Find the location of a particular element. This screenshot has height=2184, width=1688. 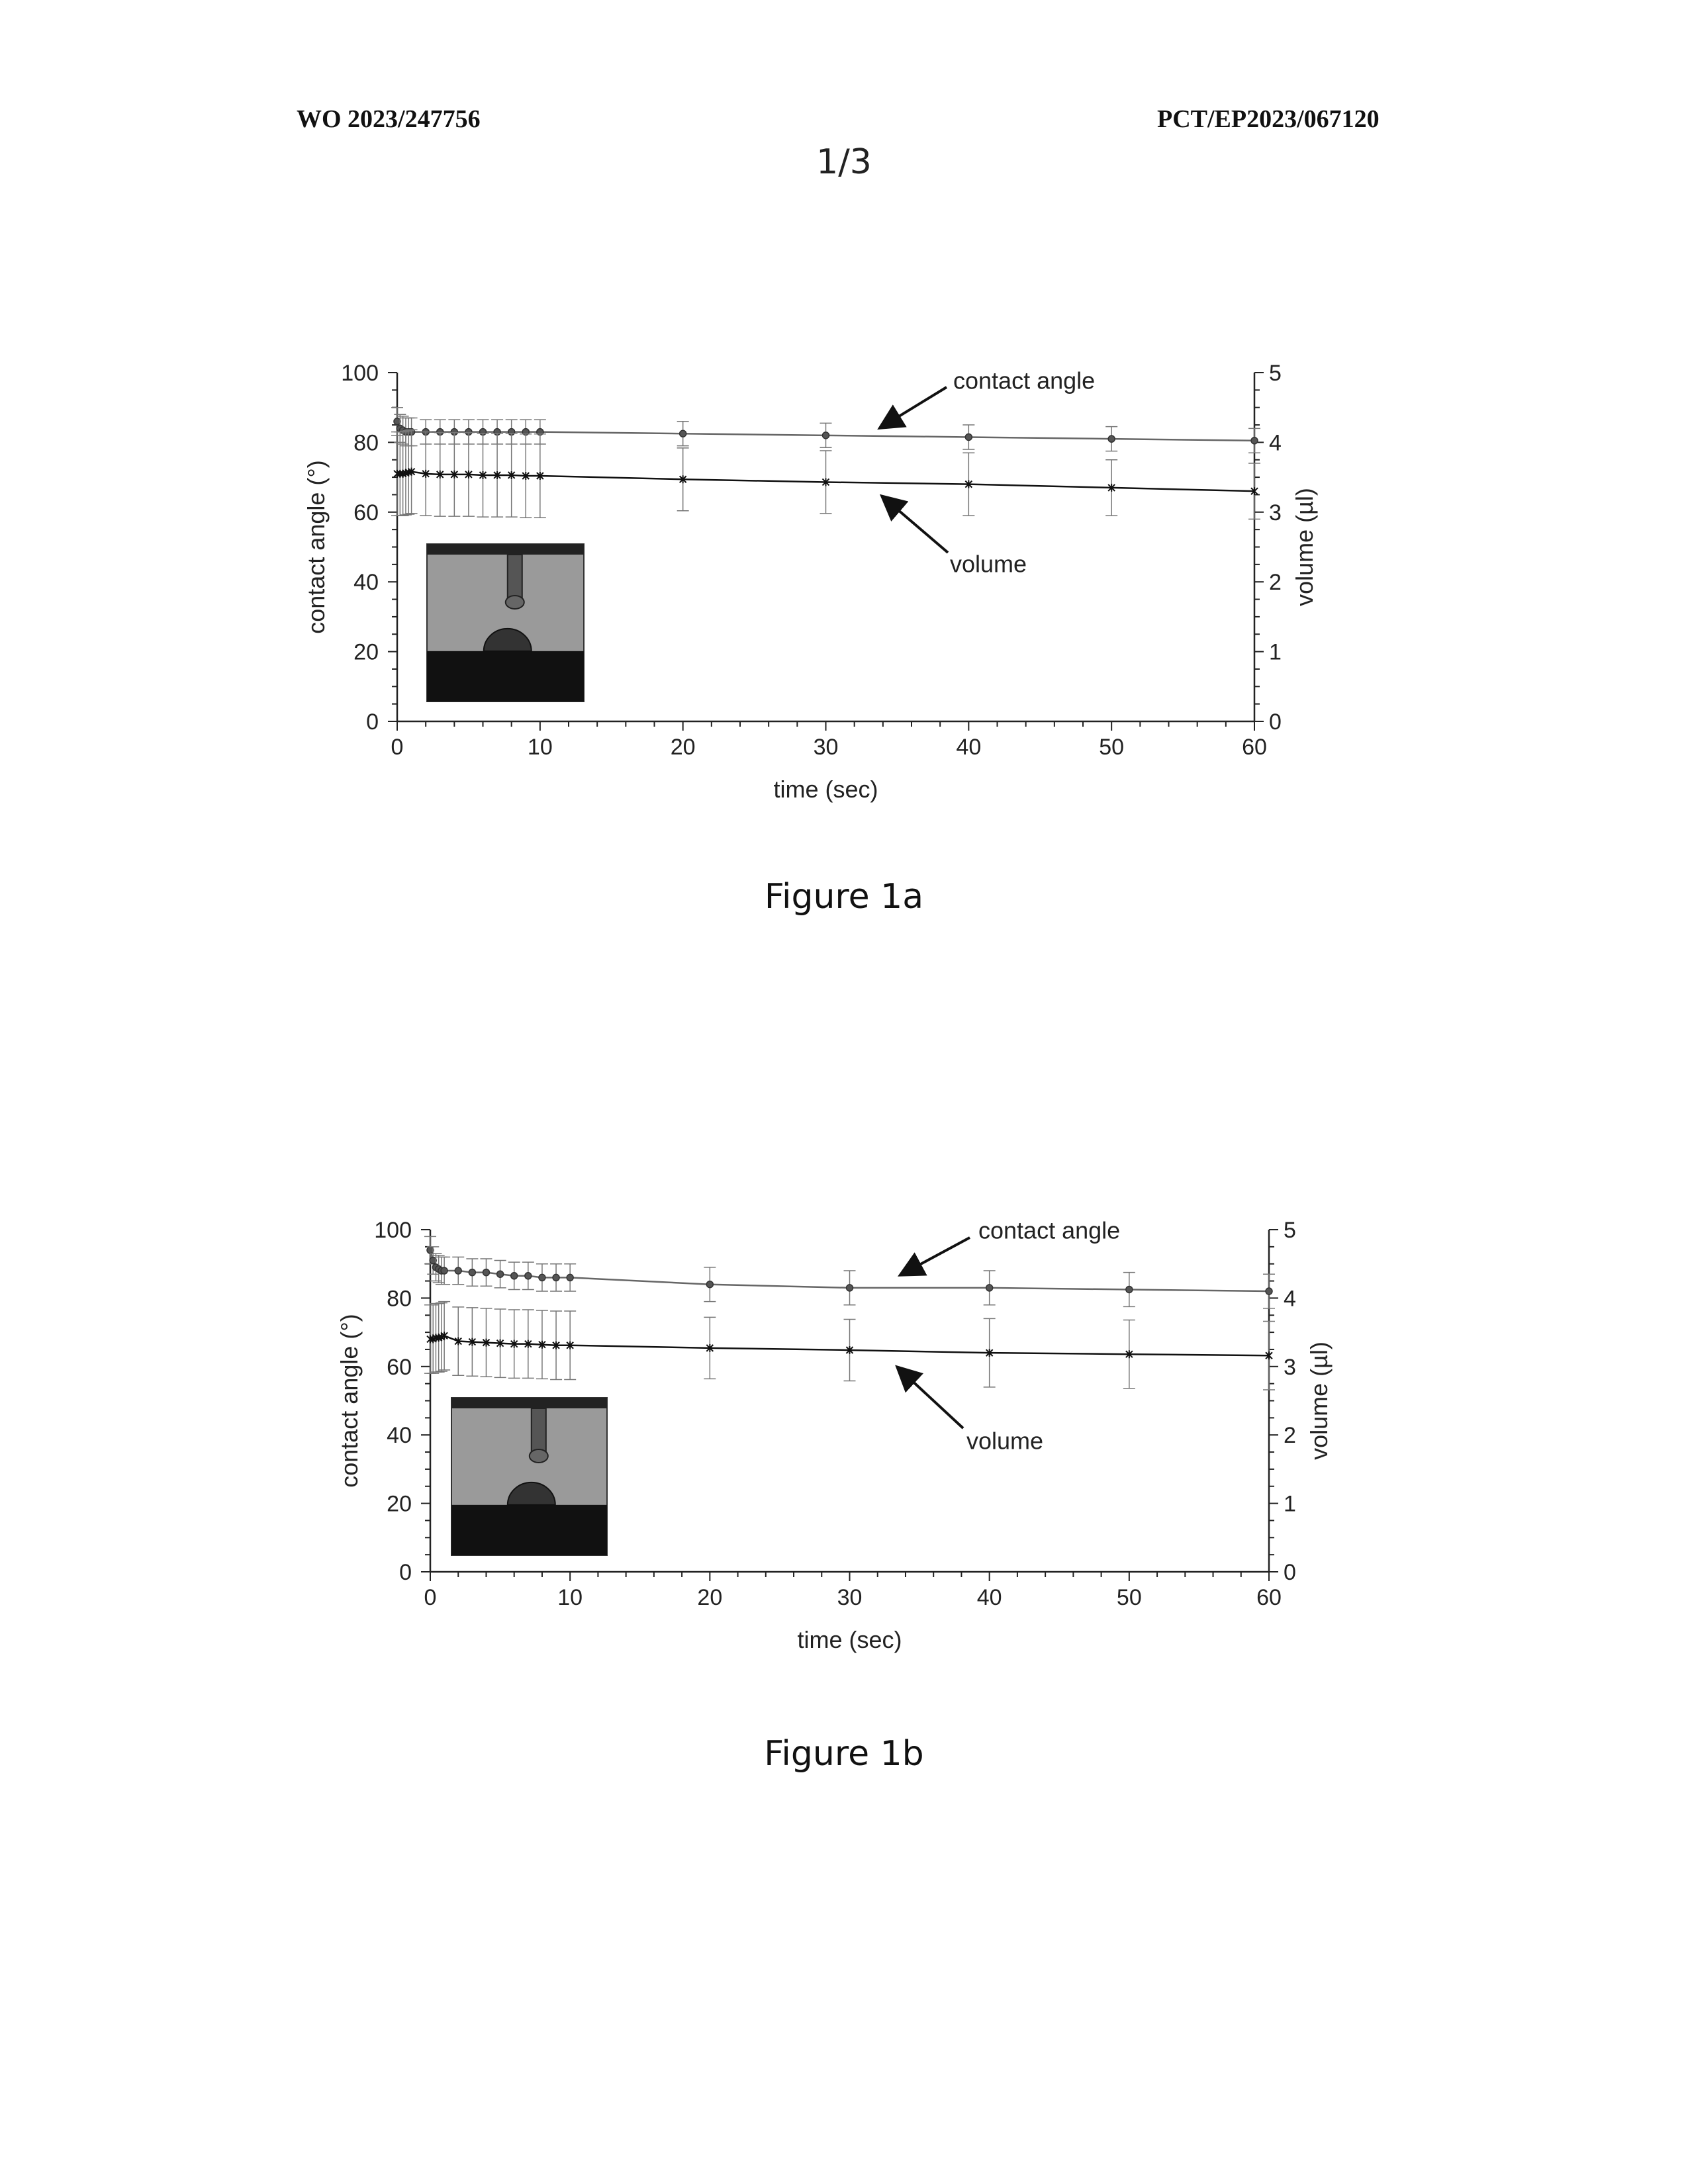

y-axis-label: contact angle (°) is located at coordinates (349, 1401).